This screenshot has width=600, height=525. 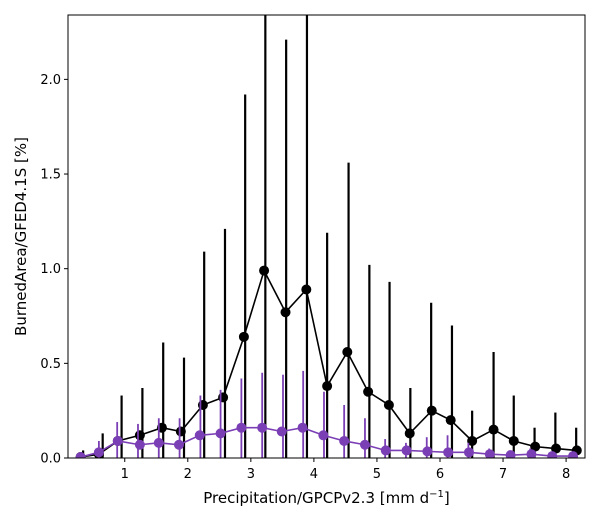 I want to click on y-tick-label: 1.0, so click(x=50, y=269).